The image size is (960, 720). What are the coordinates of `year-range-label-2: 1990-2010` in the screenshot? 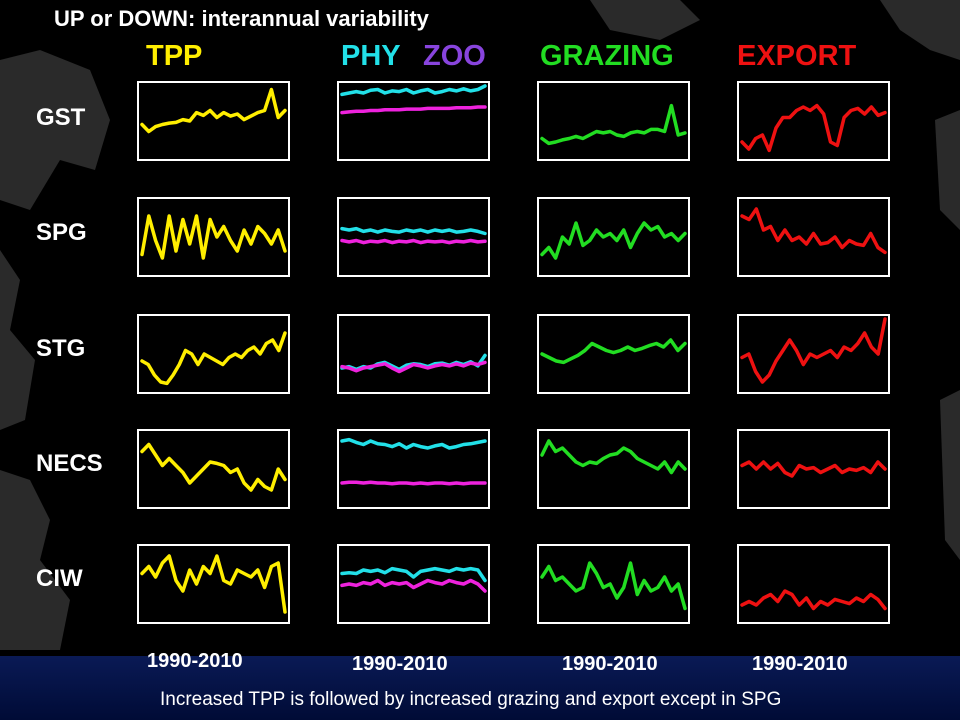 It's located at (400, 664).